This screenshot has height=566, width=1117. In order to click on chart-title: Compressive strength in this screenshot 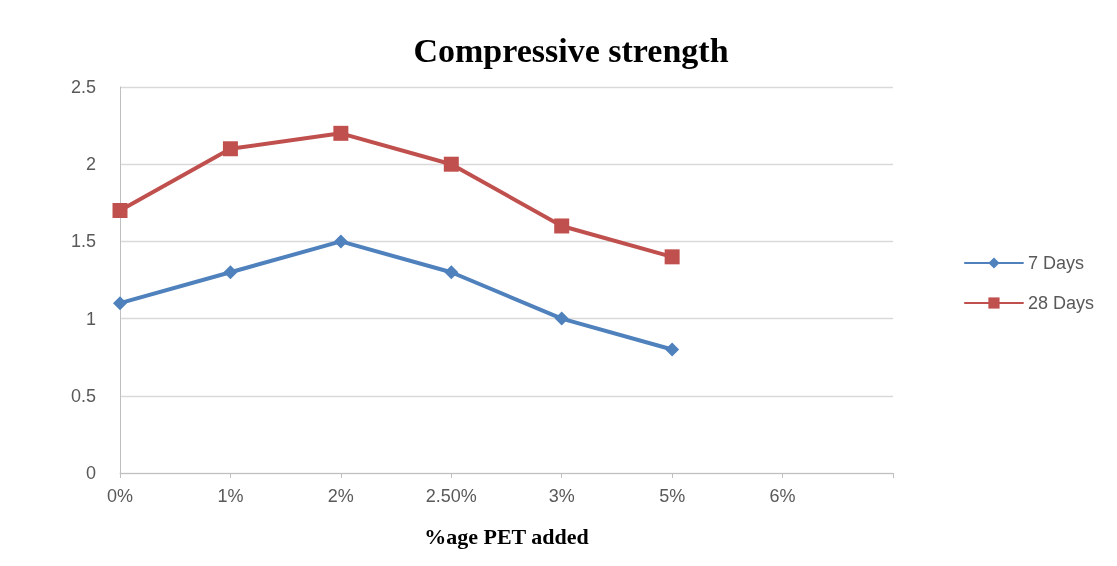, I will do `click(571, 50)`.